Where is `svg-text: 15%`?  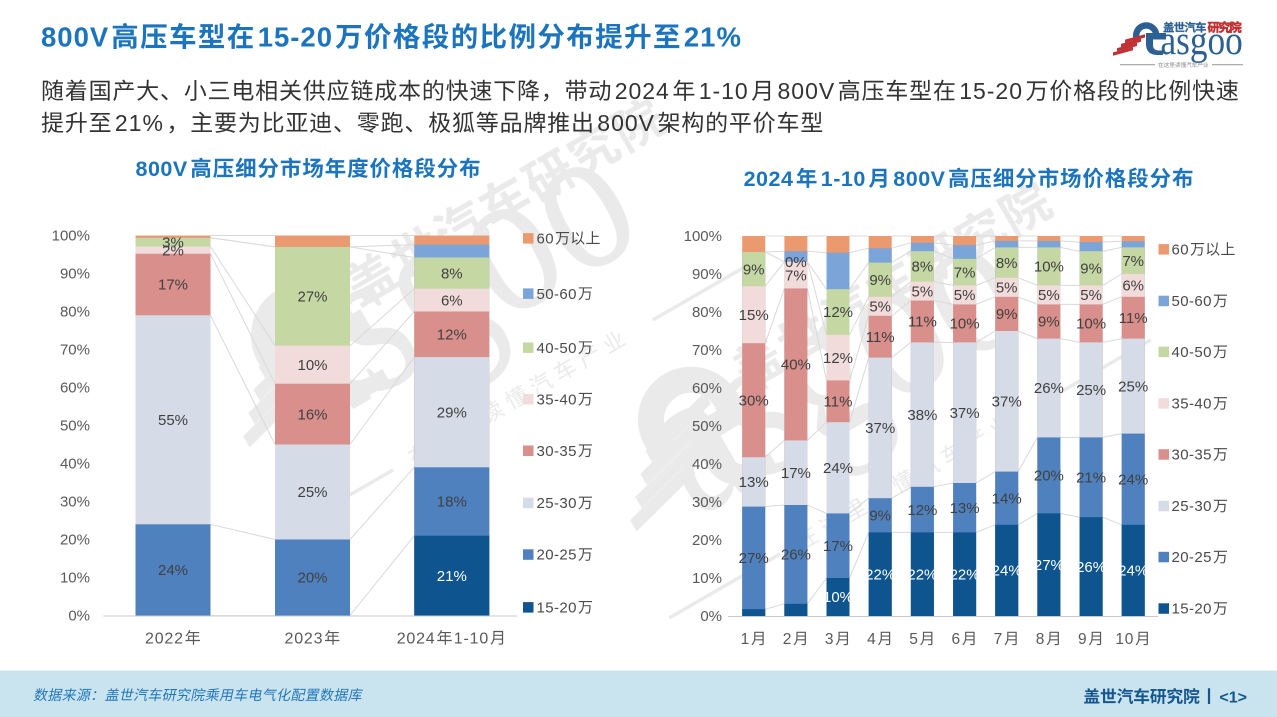
svg-text: 15% is located at coordinates (754, 315).